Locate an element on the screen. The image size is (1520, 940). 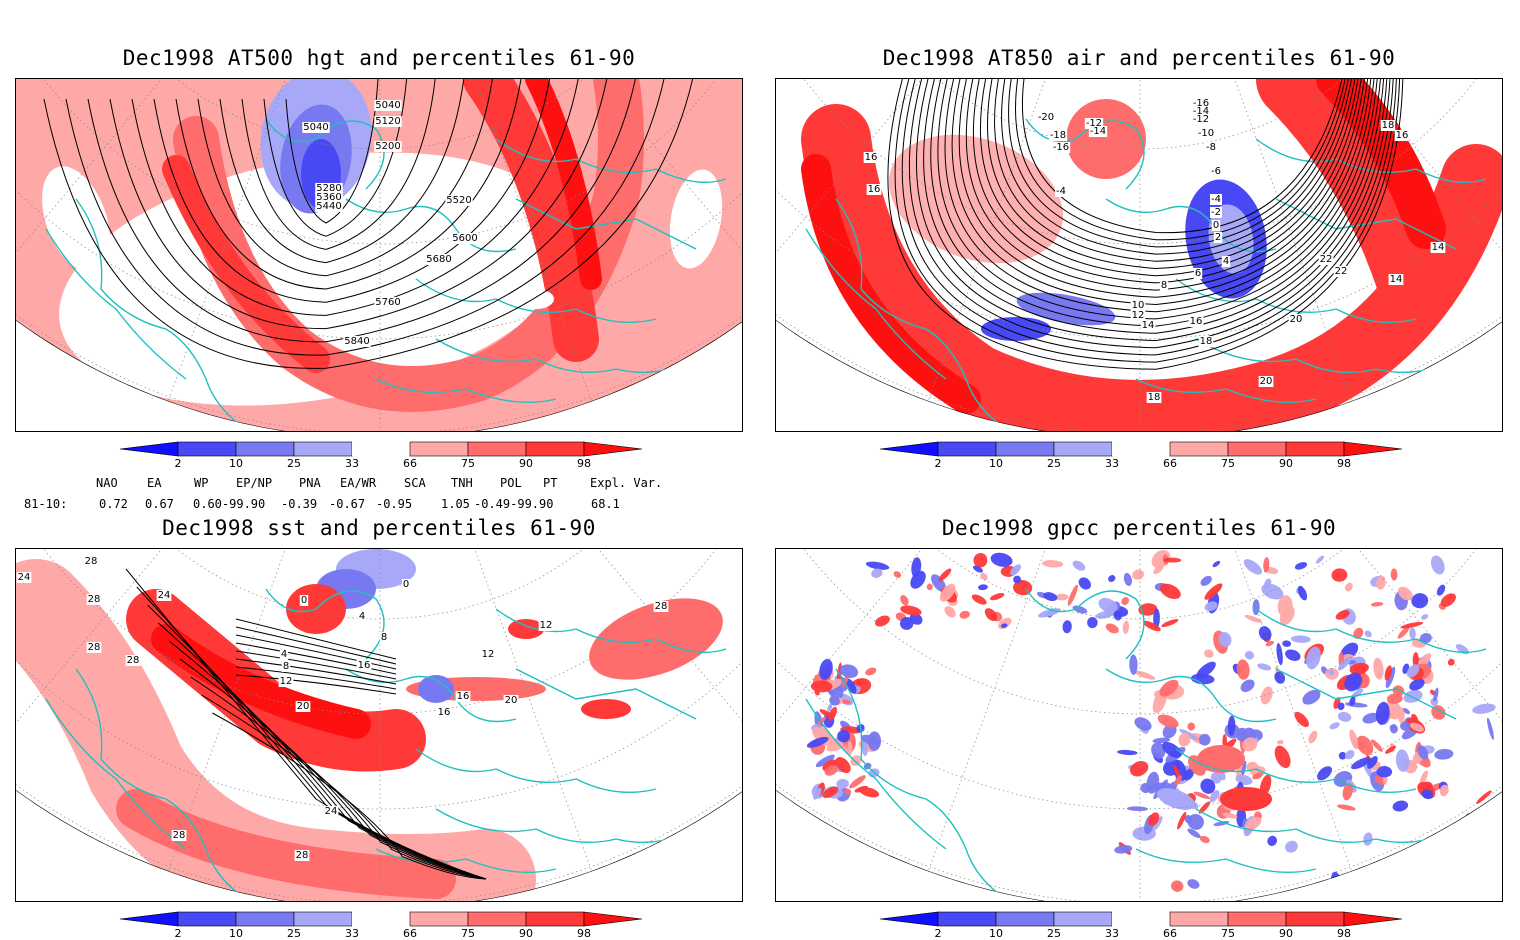
contour-label: 5280 is located at coordinates (328, 188).